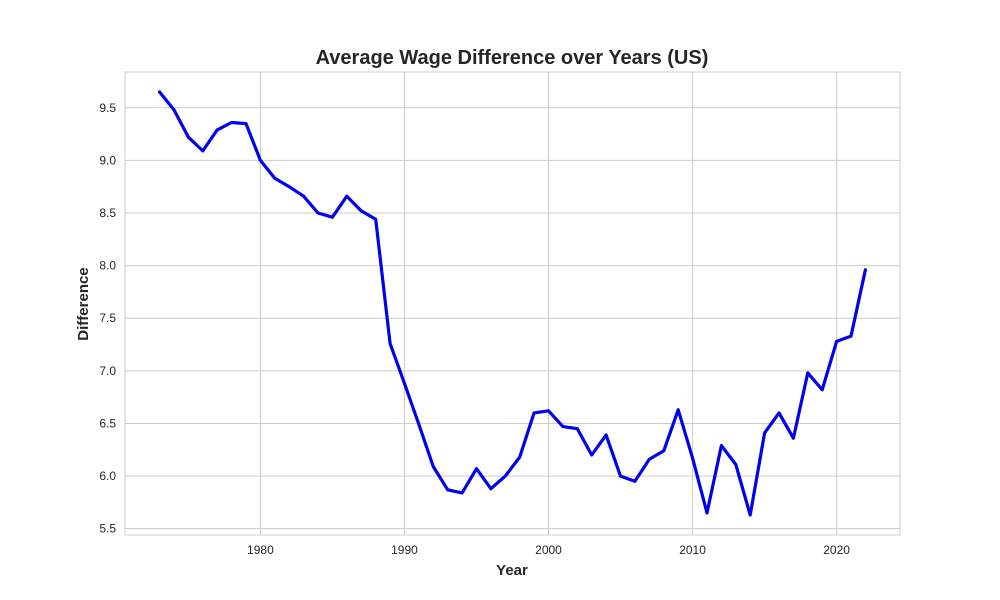 This screenshot has height=600, width=1000. What do you see at coordinates (260, 550) in the screenshot?
I see `x-tick-label: 1980` at bounding box center [260, 550].